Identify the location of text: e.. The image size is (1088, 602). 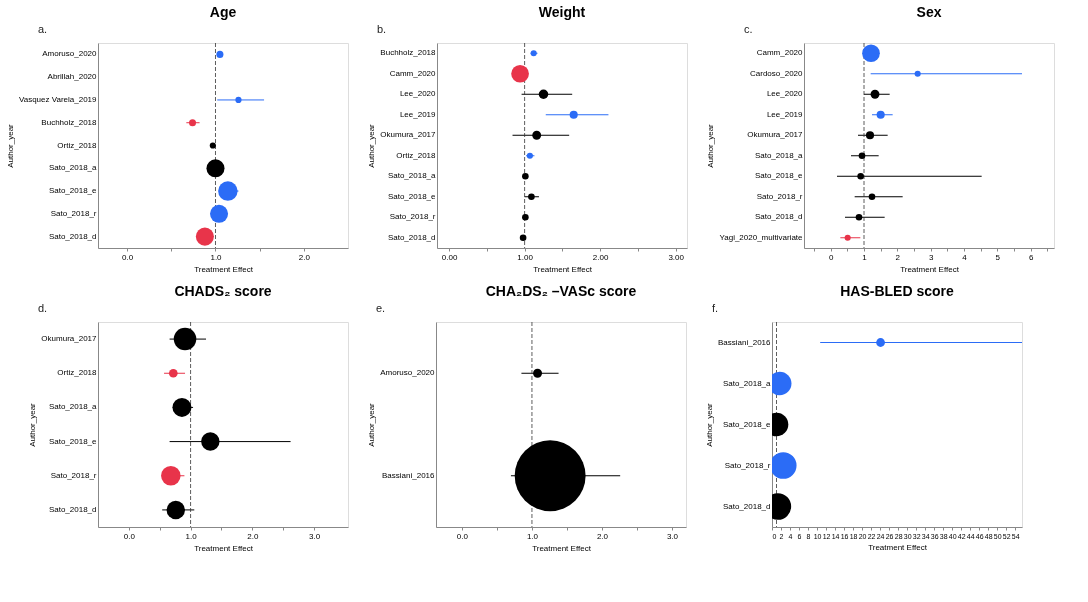
(381, 308).